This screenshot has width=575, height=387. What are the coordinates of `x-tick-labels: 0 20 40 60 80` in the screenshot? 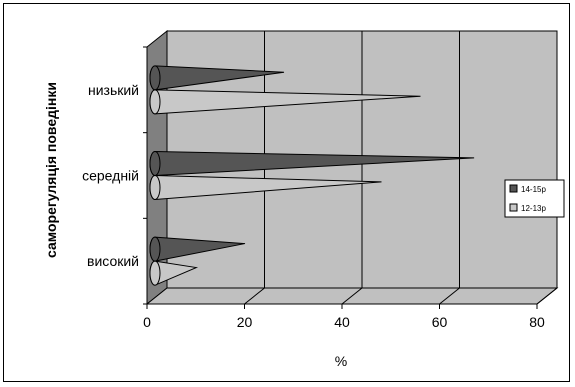 It's located at (344, 322).